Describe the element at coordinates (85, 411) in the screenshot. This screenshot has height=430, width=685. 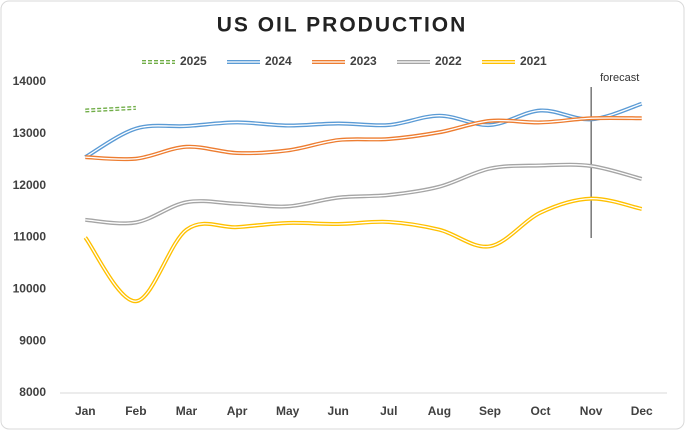
I see `x-tick-label: Jan` at that location.